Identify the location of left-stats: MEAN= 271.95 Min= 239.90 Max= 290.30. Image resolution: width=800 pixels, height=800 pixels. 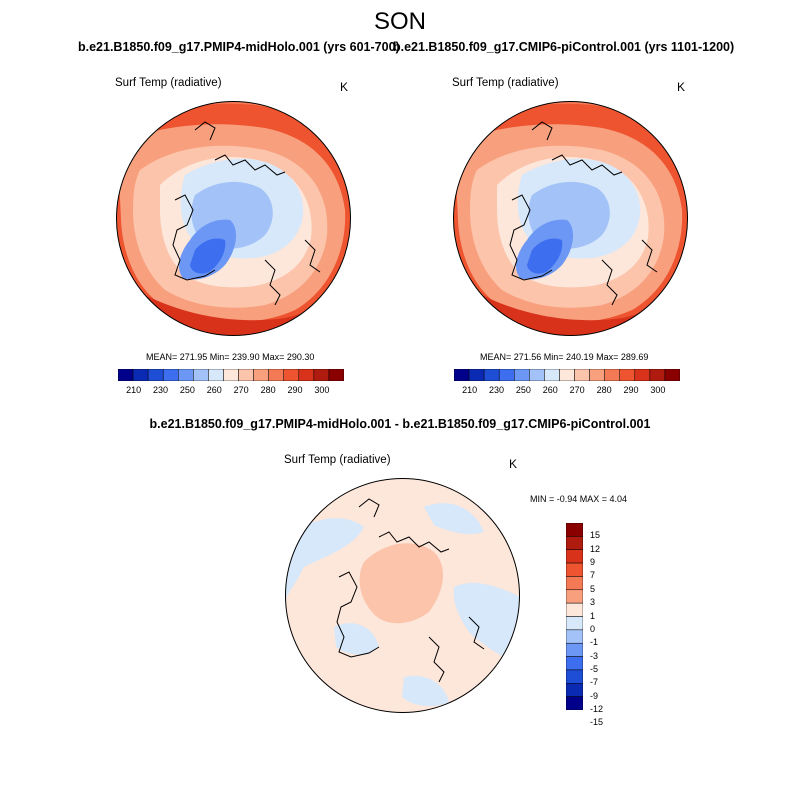
(230, 357).